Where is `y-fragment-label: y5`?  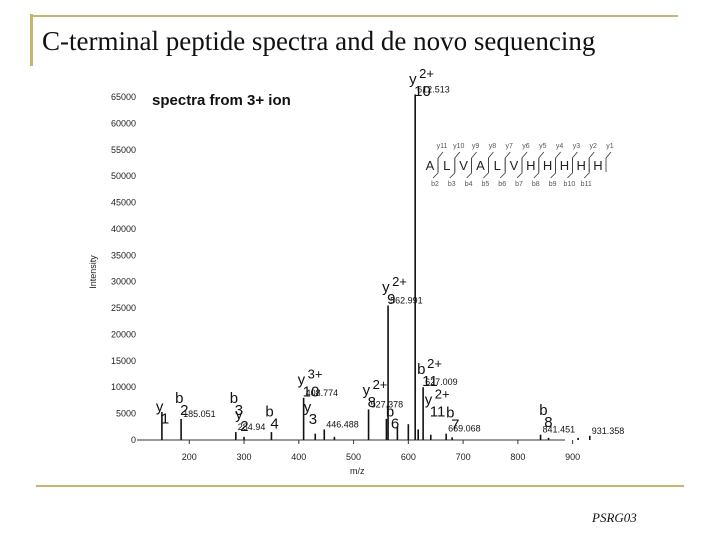
y-fragment-label: y5 is located at coordinates (543, 146).